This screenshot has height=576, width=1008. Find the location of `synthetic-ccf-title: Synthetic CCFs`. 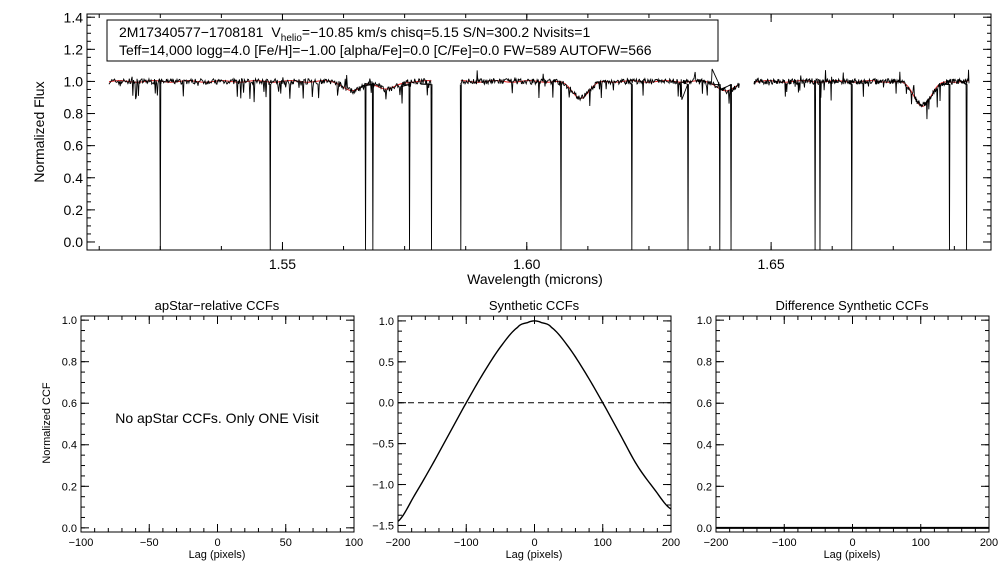

synthetic-ccf-title: Synthetic CCFs is located at coordinates (534, 305).